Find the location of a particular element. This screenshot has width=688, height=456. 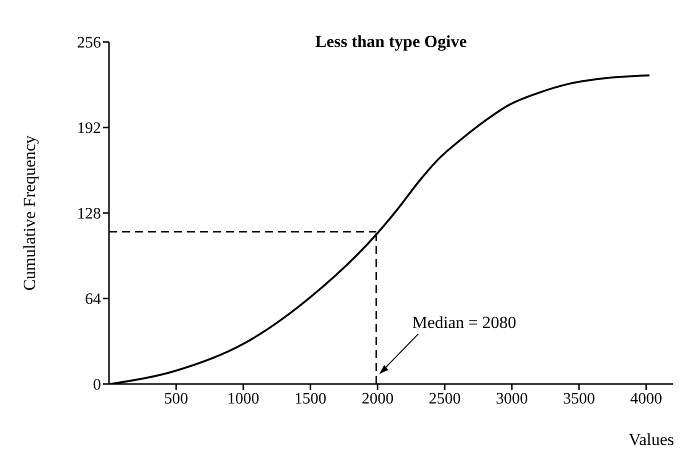

y-tick-label: 0 is located at coordinates (97, 385).